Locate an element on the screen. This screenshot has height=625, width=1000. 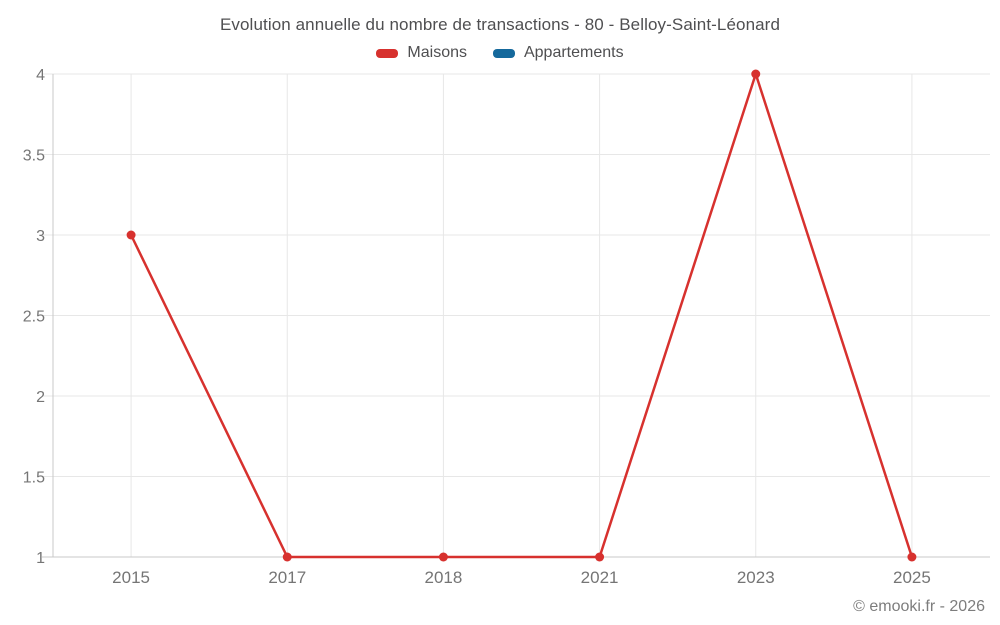
y-tick-label: 2.5 is located at coordinates (34, 317).